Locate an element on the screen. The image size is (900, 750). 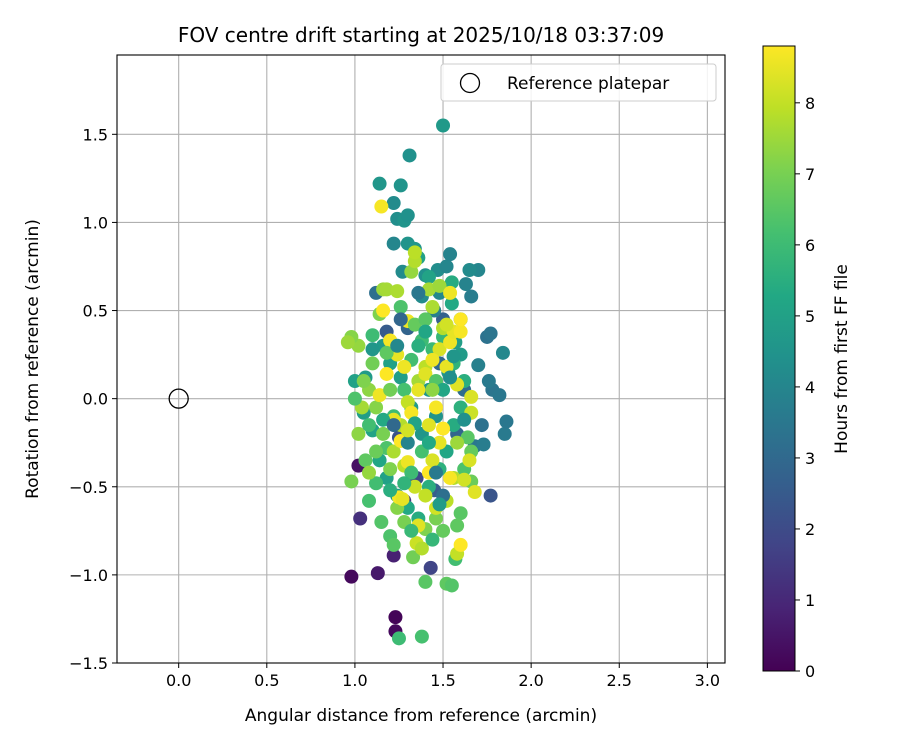
x-tick-label: 3.0 is located at coordinates (707, 680).